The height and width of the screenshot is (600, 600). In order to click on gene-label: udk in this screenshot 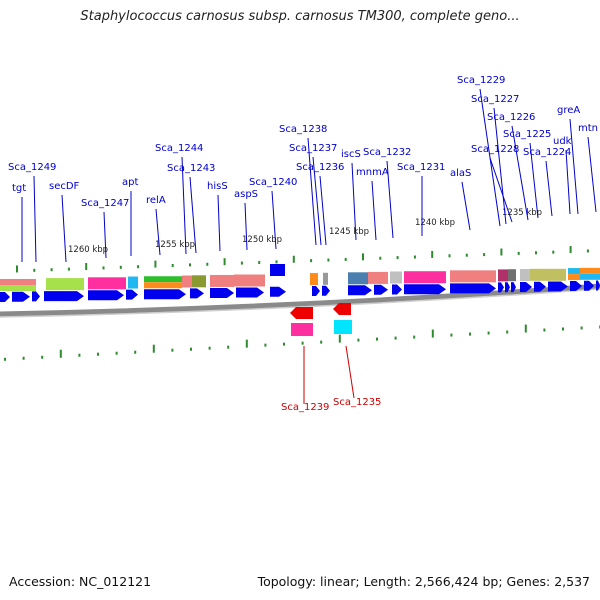, I will do `click(562, 141)`.